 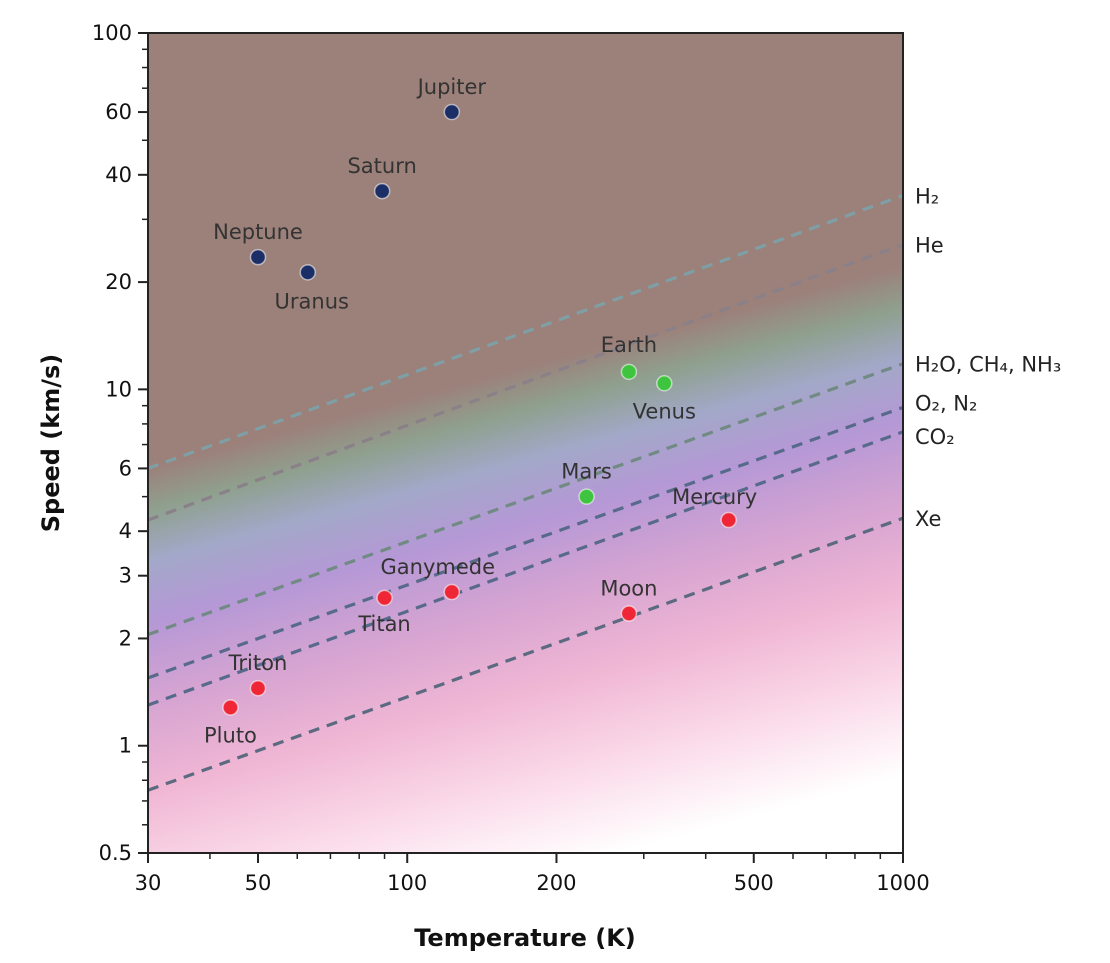 What do you see at coordinates (927, 196) in the screenshot?
I see `gas-label: H₂` at bounding box center [927, 196].